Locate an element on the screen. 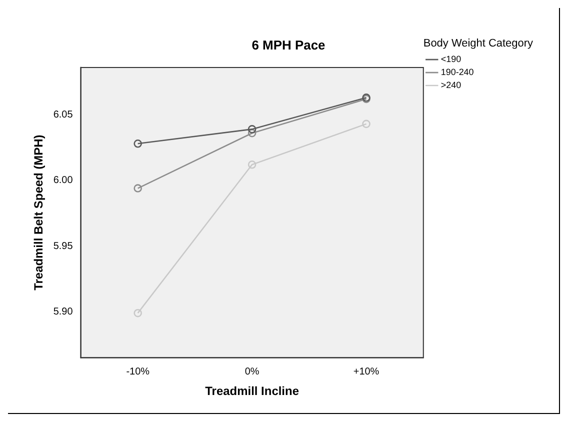 The image size is (570, 424). chart-title: 6 MPH Pace is located at coordinates (289, 44).